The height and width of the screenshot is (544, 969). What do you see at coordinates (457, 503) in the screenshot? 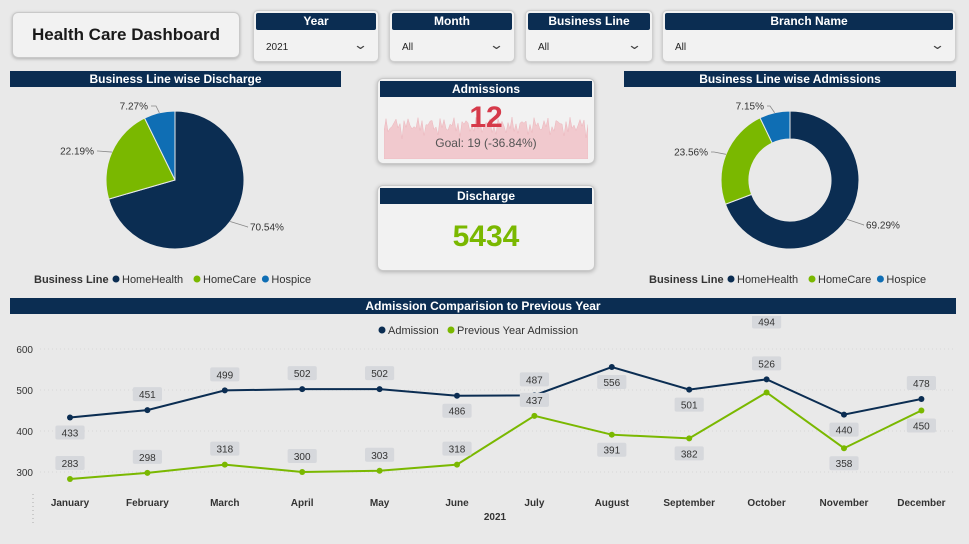
I see `x-tick-label: June` at bounding box center [457, 503].